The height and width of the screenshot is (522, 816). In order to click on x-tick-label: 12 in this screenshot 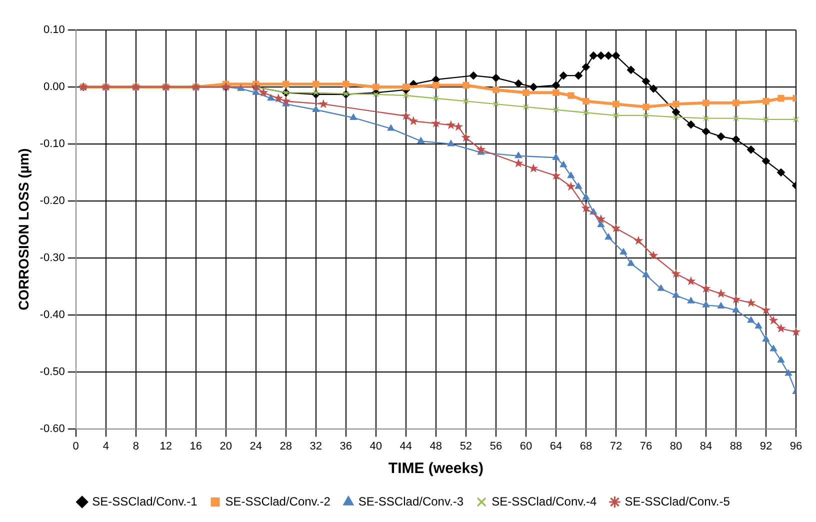, I will do `click(166, 446)`.